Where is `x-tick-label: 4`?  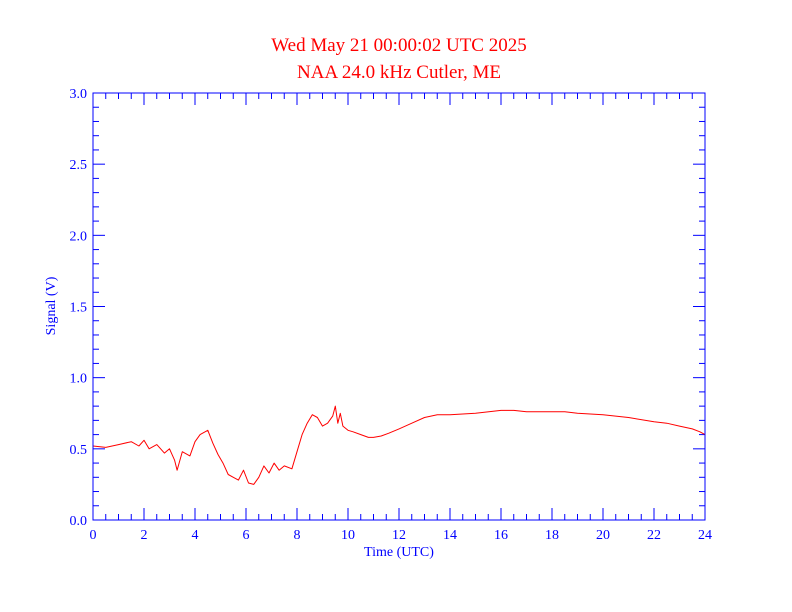
x-tick-label: 4 is located at coordinates (195, 535).